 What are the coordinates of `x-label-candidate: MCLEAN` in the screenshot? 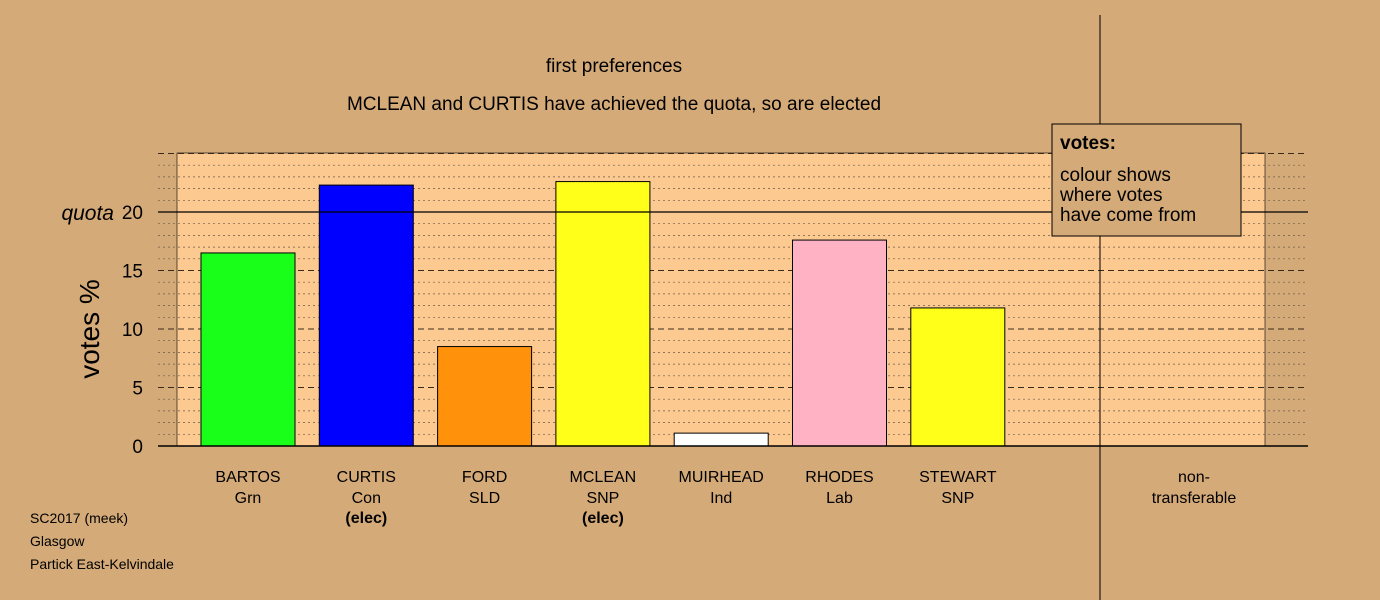 It's located at (603, 477).